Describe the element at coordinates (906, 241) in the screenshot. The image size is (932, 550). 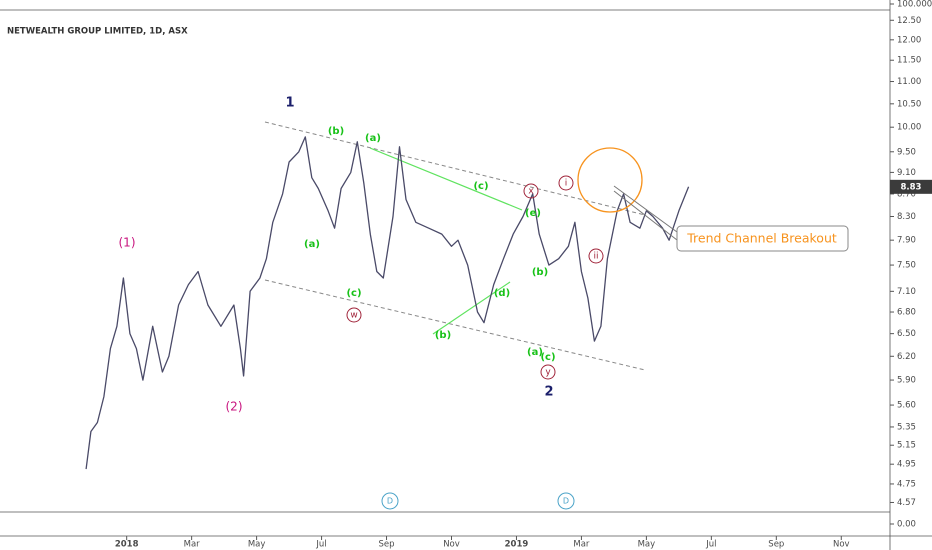
I see `y-tick-label: 7.90` at that location.